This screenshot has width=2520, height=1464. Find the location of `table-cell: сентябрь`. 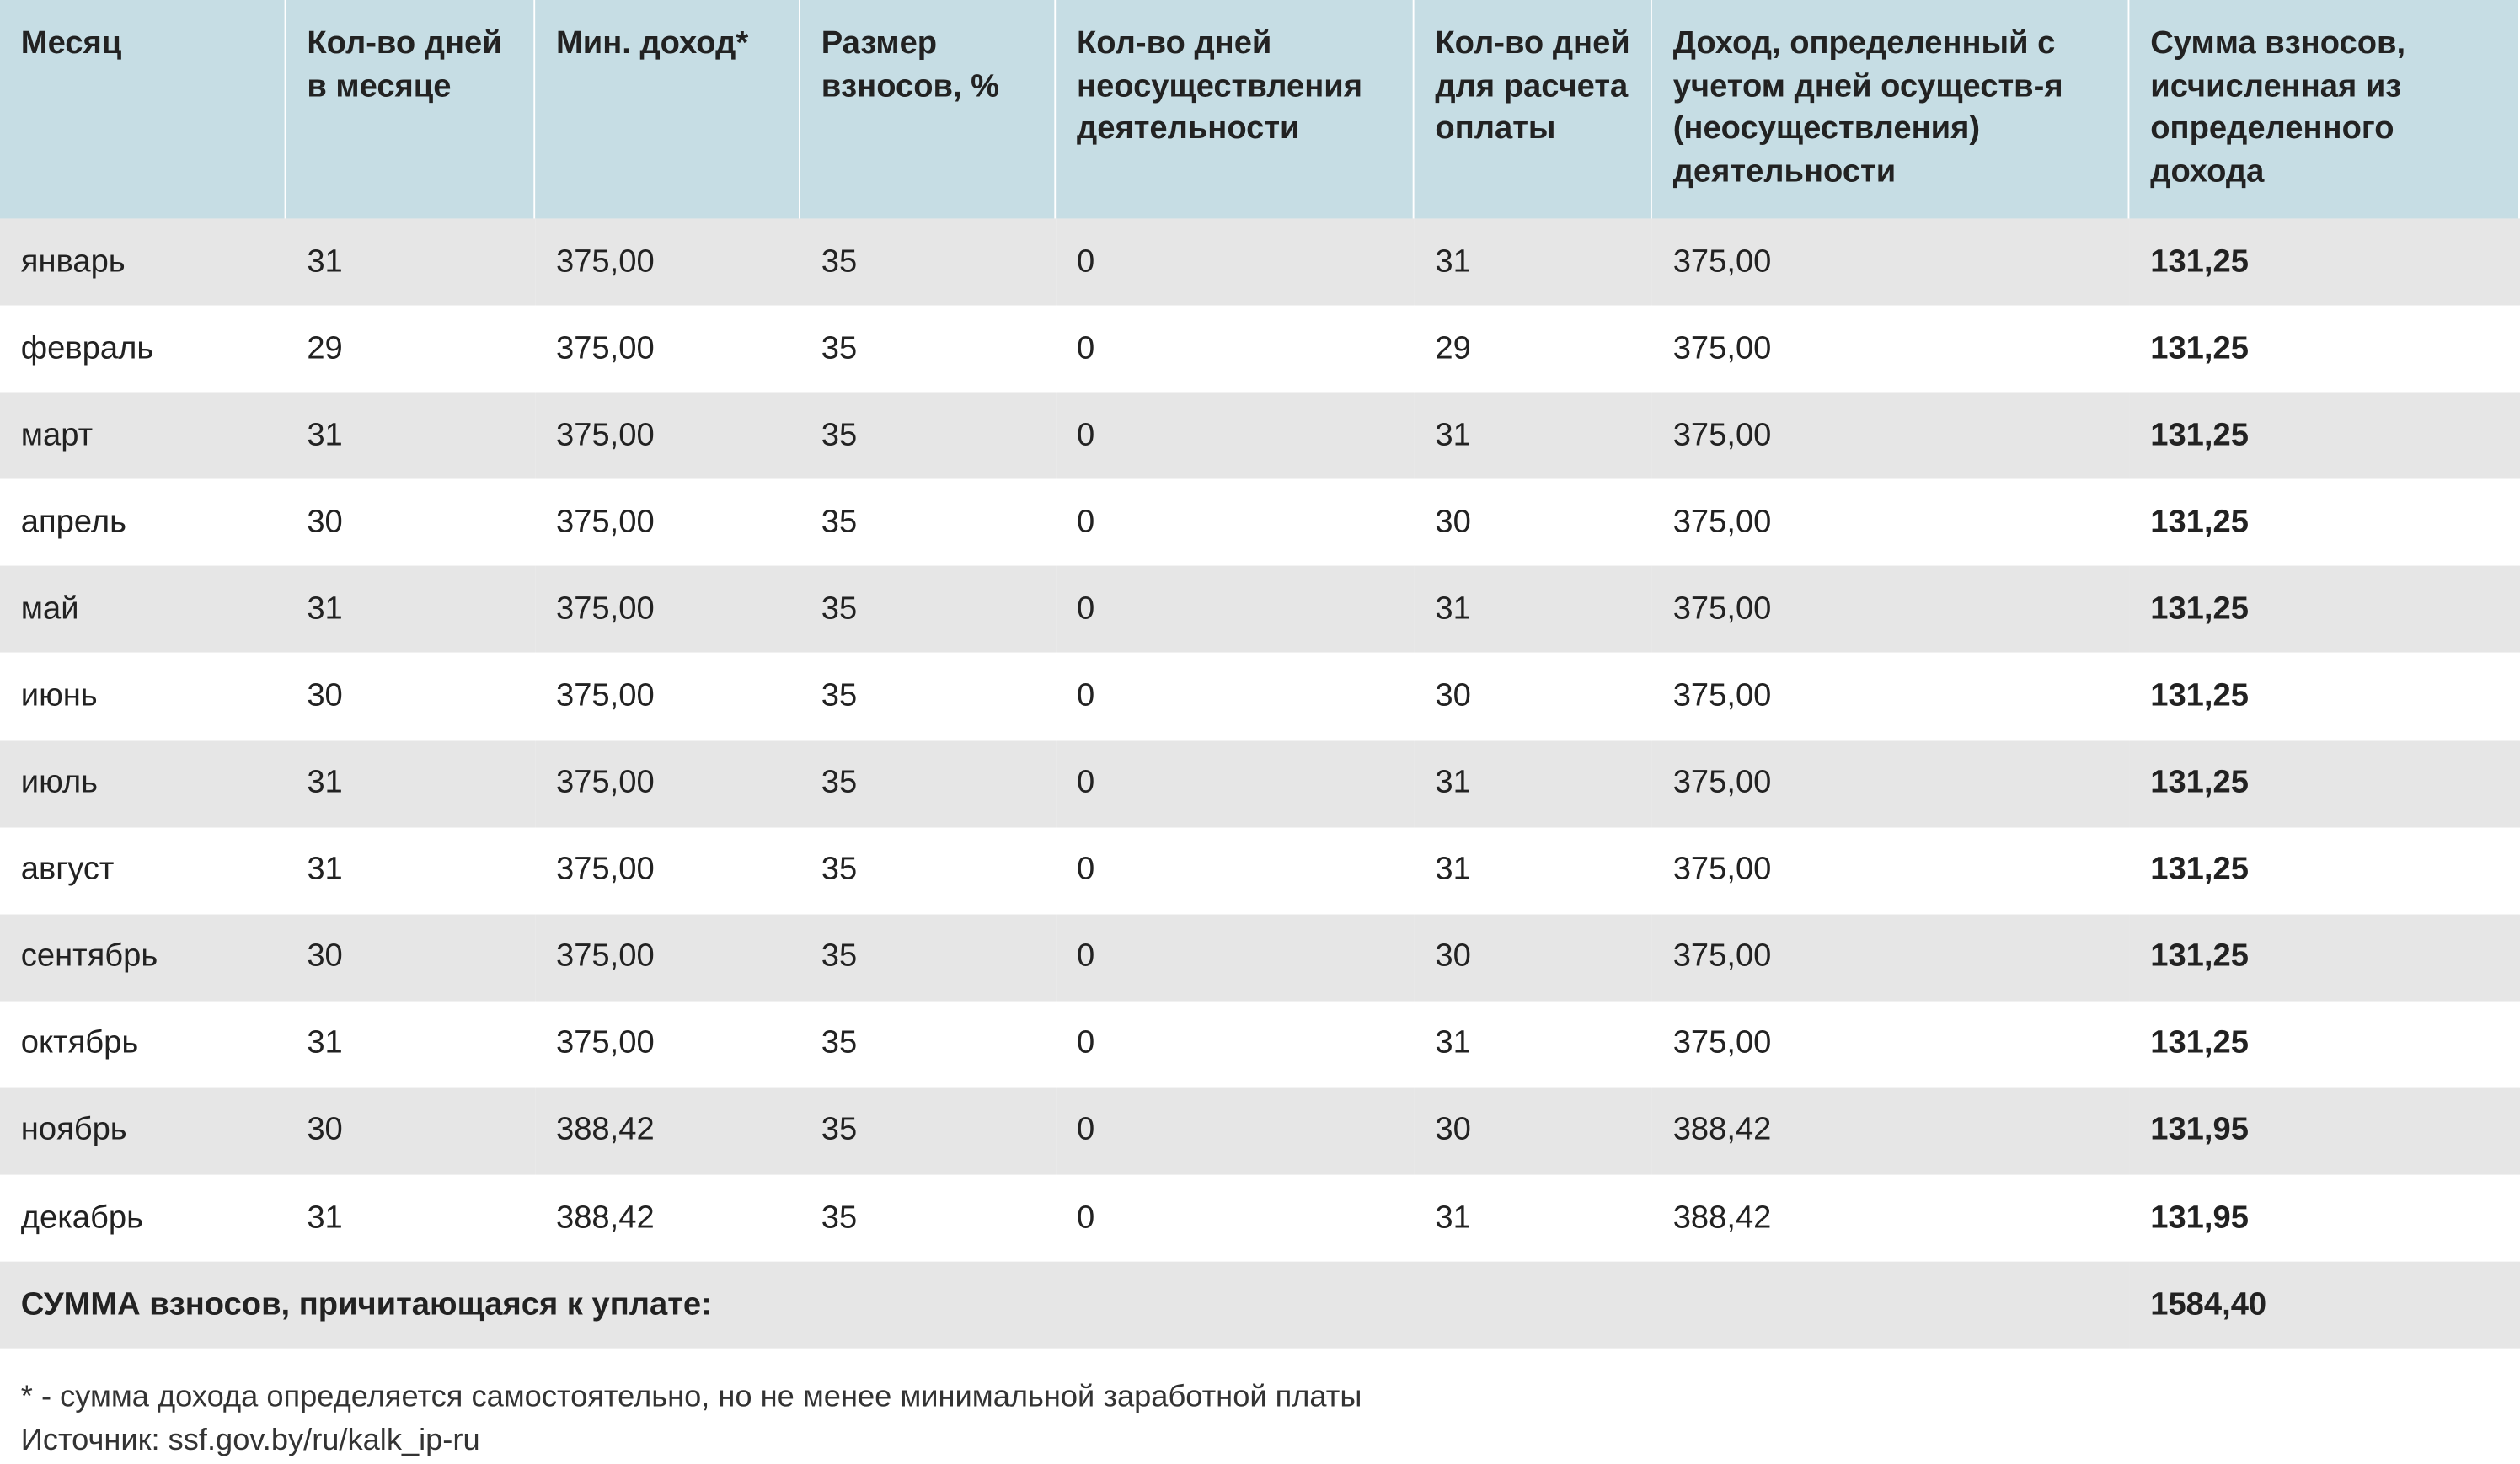

table-cell: сентябрь is located at coordinates (143, 958).